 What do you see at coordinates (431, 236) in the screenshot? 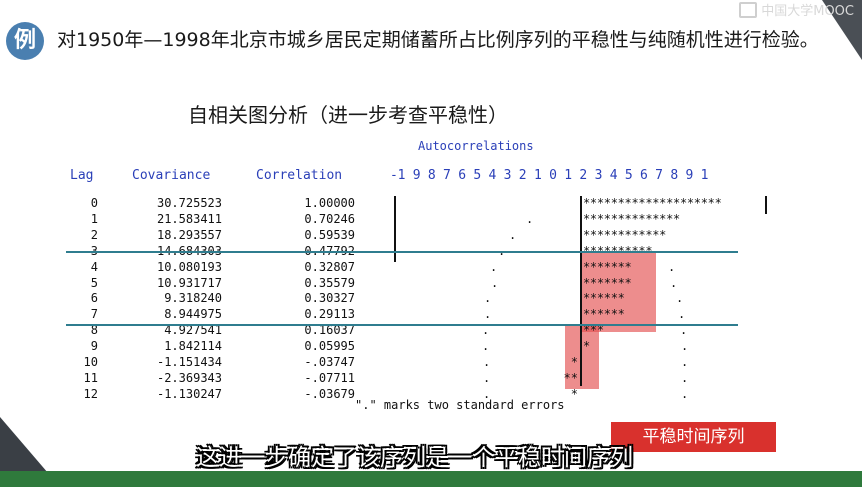
I see `table-row: 2 18.293557 0.59539 ************.` at bounding box center [431, 236].